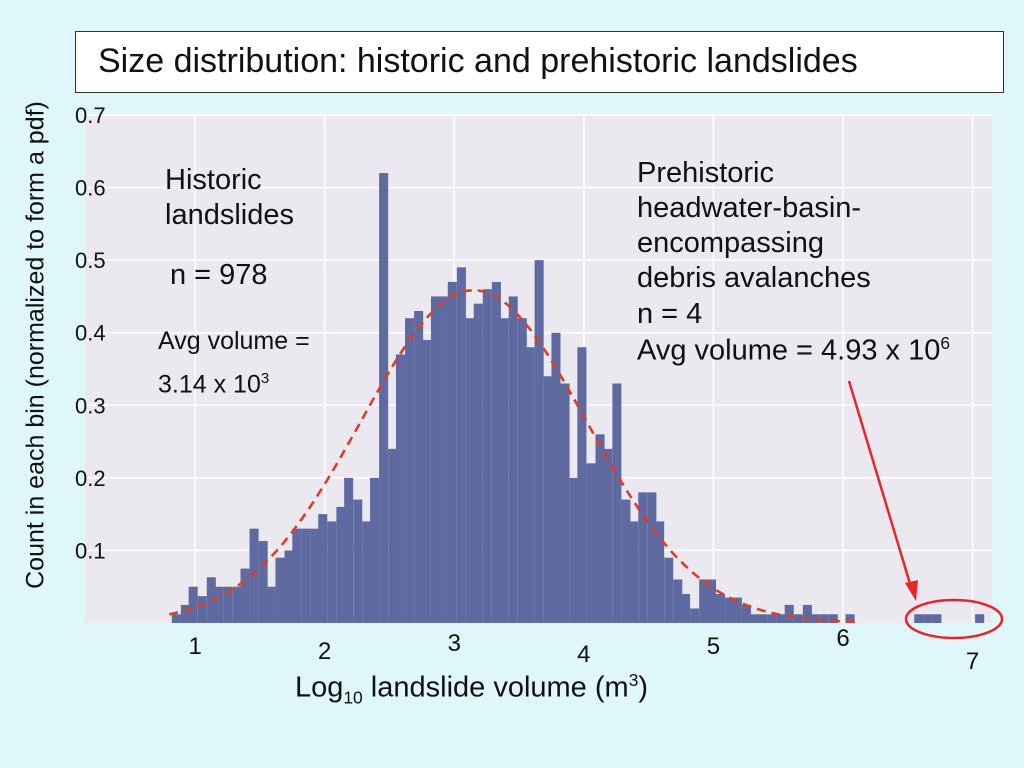 Image resolution: width=1024 pixels, height=768 pixels. What do you see at coordinates (749, 208) in the screenshot?
I see `prehistoric-label-line2: headwater-basin-` at bounding box center [749, 208].